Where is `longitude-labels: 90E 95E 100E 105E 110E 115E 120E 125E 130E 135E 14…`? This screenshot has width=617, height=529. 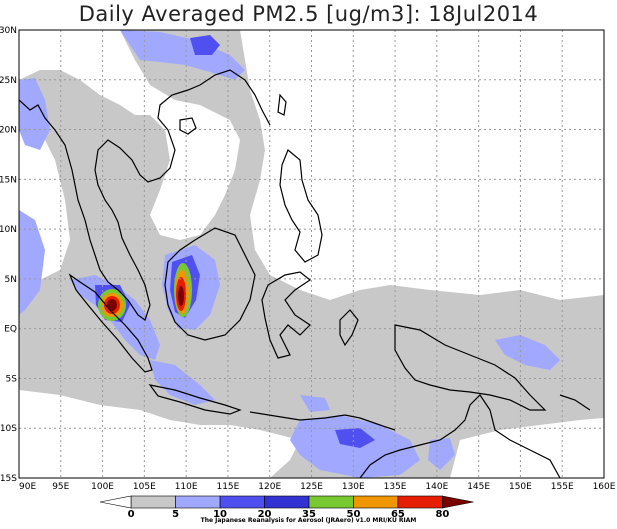 longitude-labels: 90E 95E 100E 105E 110E 115E 120E 125E 130E 135E 14… is located at coordinates (317, 487).